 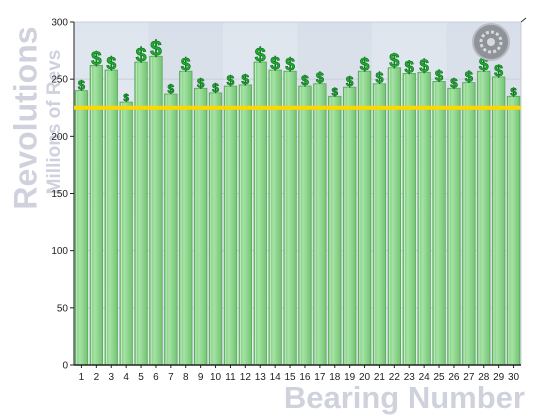 What do you see at coordinates (141, 377) in the screenshot?
I see `x-tick-label: 5` at bounding box center [141, 377].